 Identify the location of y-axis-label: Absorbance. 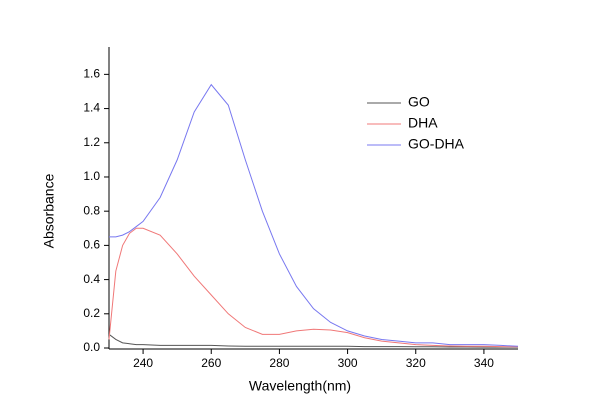
(49, 210).